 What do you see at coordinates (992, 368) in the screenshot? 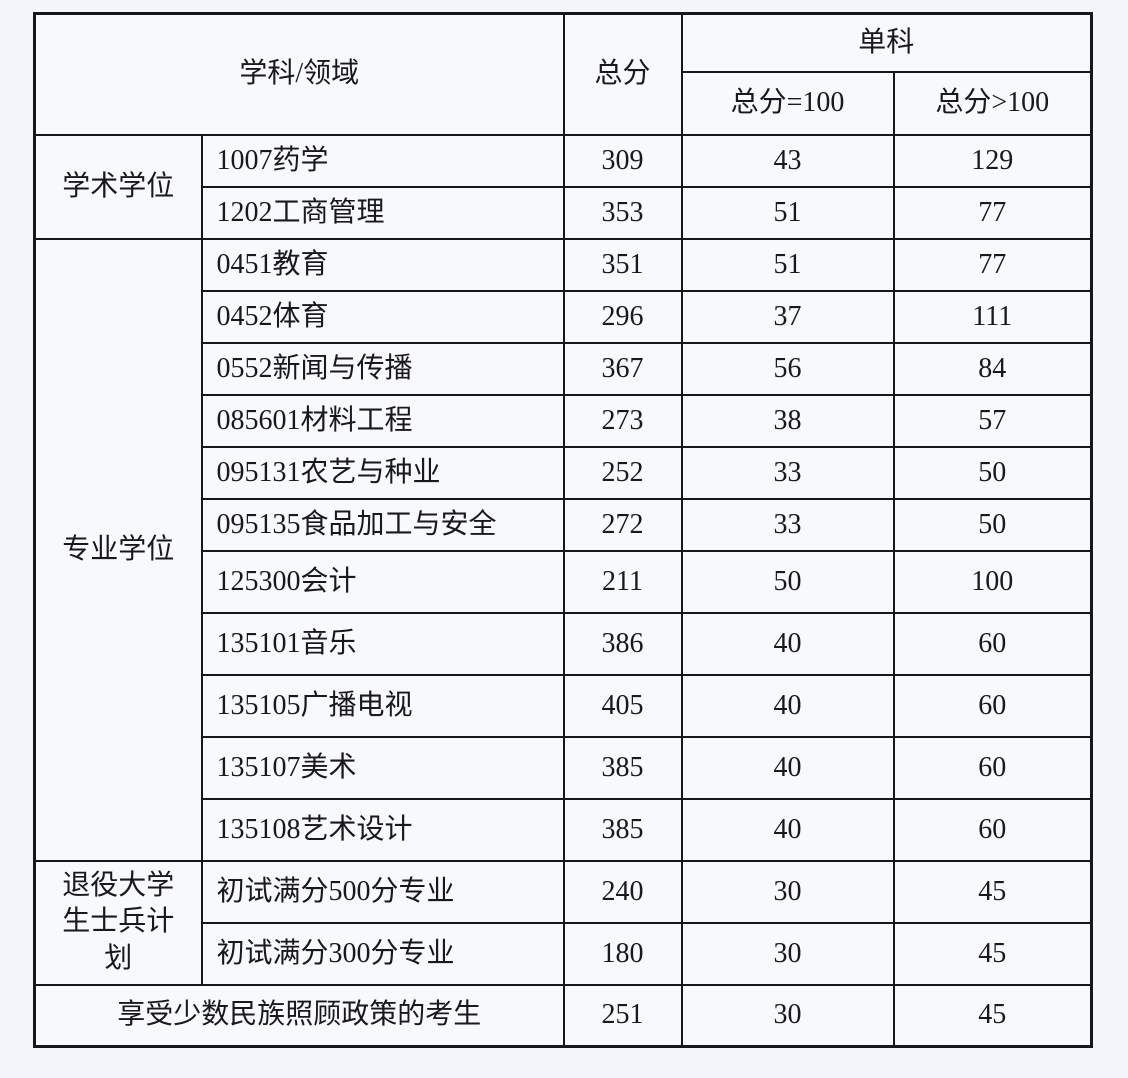
I see `single-gt100-cell: 84` at bounding box center [992, 368].